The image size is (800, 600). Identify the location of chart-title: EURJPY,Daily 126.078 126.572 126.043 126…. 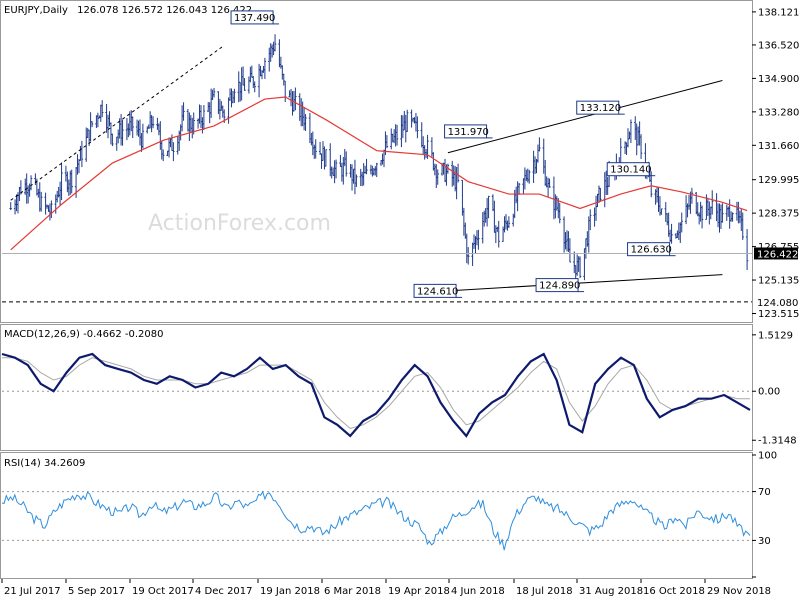
(128, 10).